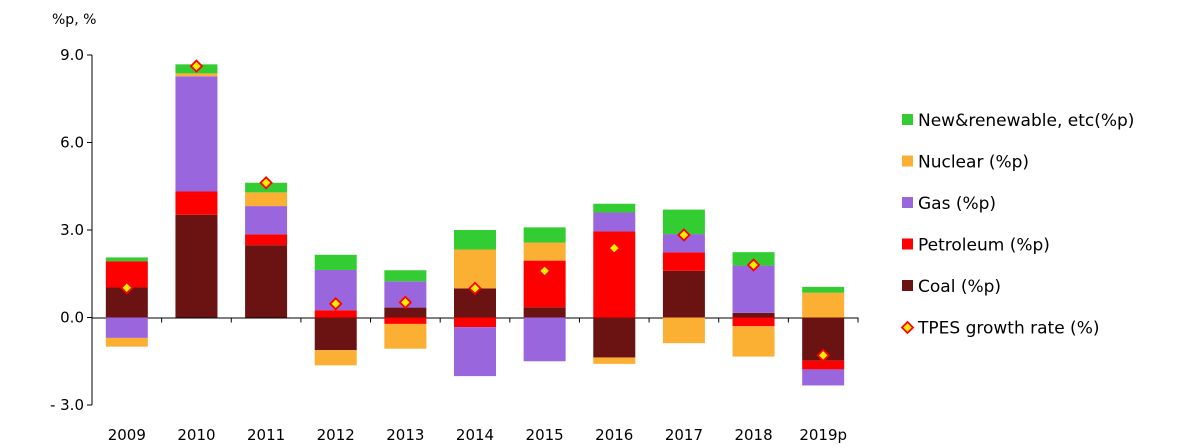 The image size is (1200, 448). What do you see at coordinates (405, 435) in the screenshot?
I see `x-tick-label: 2013` at bounding box center [405, 435].